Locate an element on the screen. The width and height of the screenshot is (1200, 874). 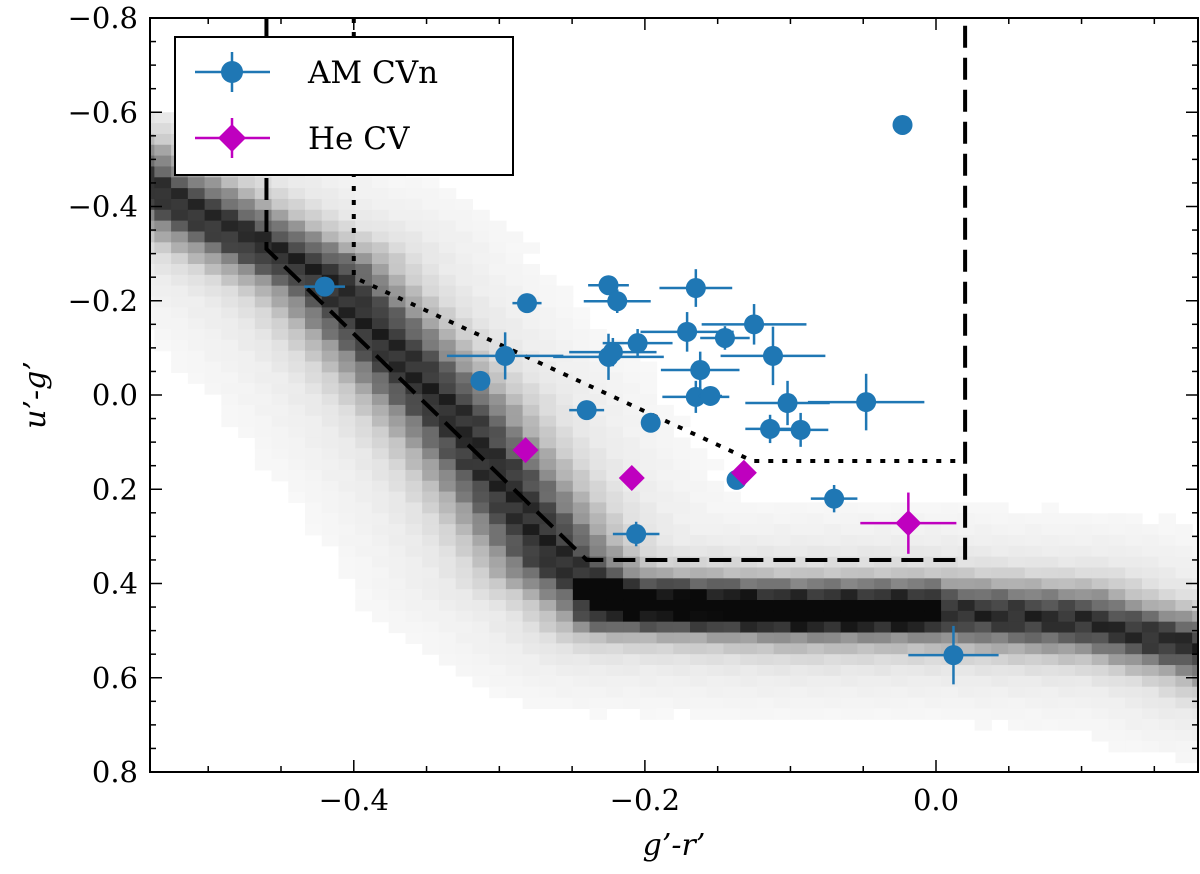
x-axis-label: g’-r’ is located at coordinates (674, 845).